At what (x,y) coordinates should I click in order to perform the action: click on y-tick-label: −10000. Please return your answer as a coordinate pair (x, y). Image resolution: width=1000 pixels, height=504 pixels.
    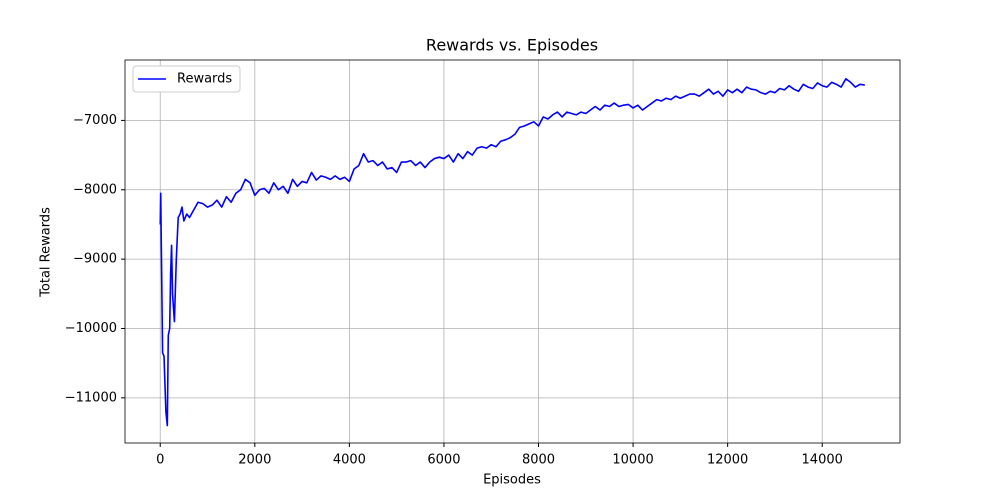
    Looking at the image, I should click on (91, 328).